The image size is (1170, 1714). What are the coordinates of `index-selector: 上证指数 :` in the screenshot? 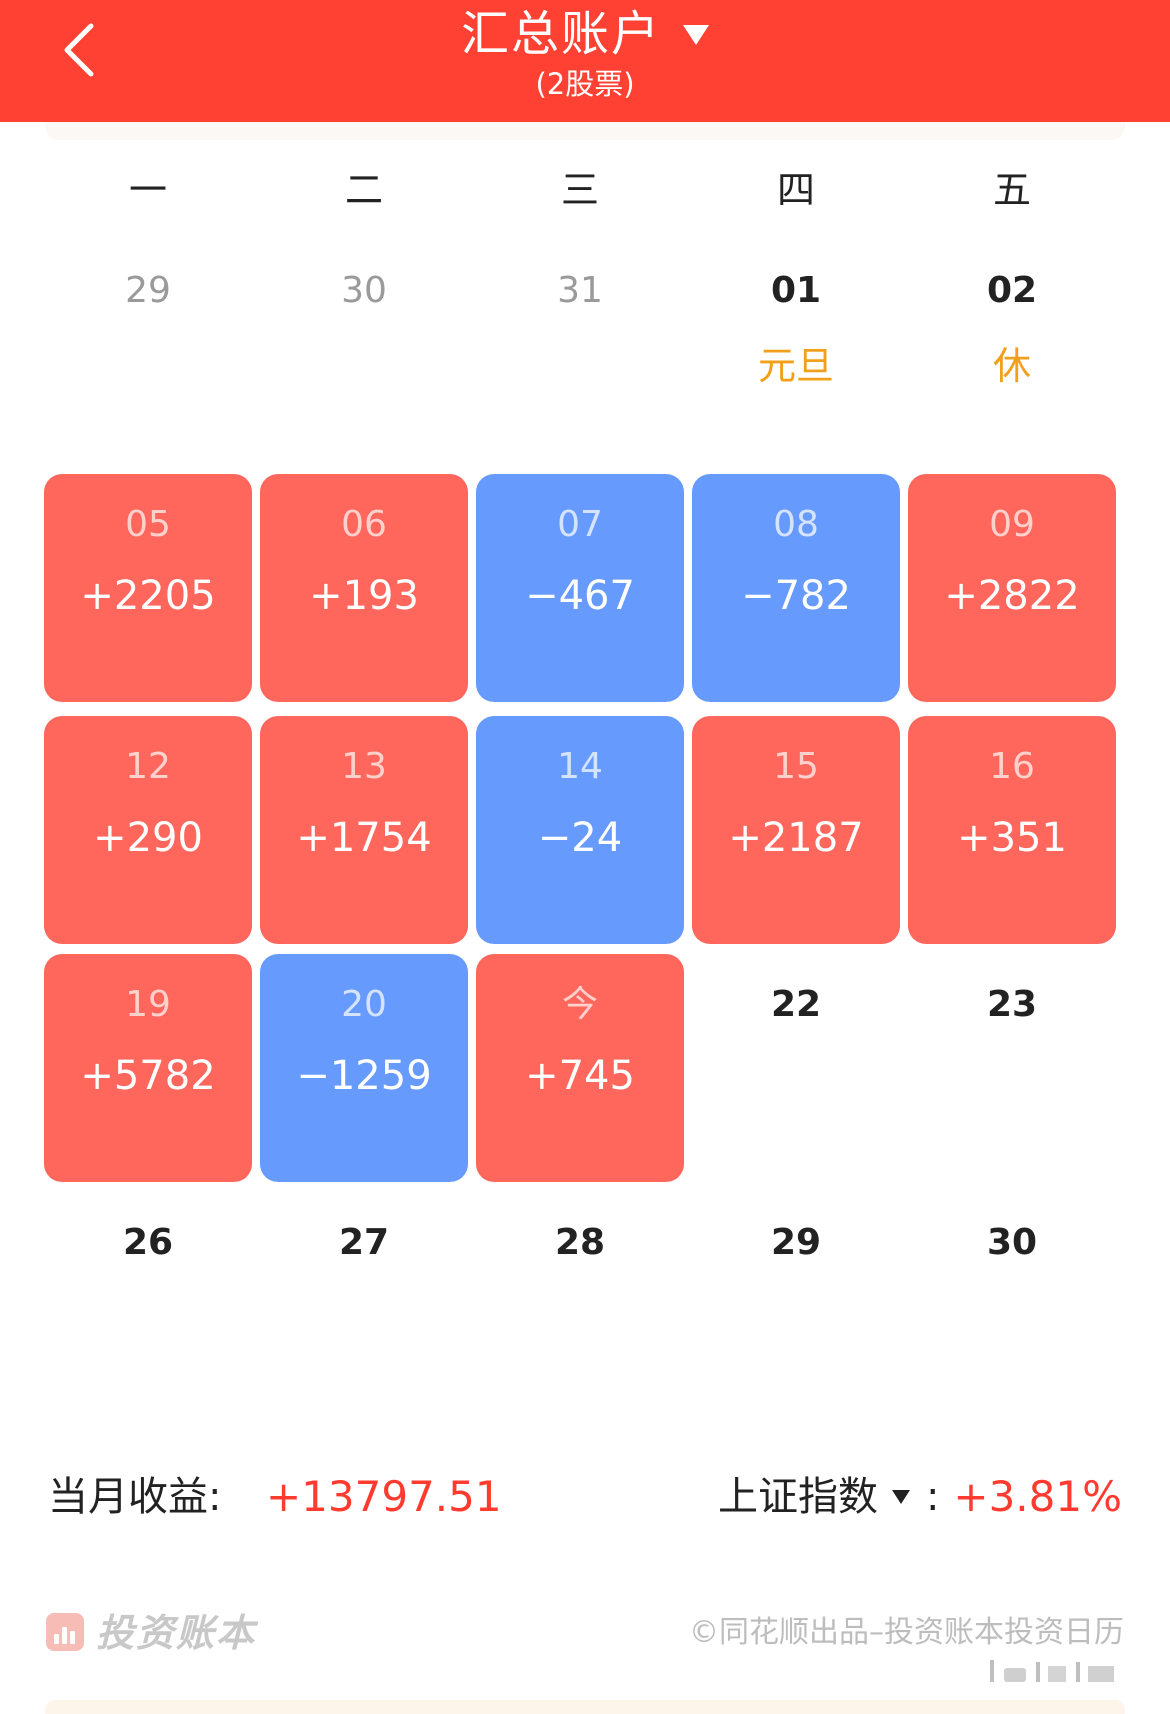 It's located at (828, 1497).